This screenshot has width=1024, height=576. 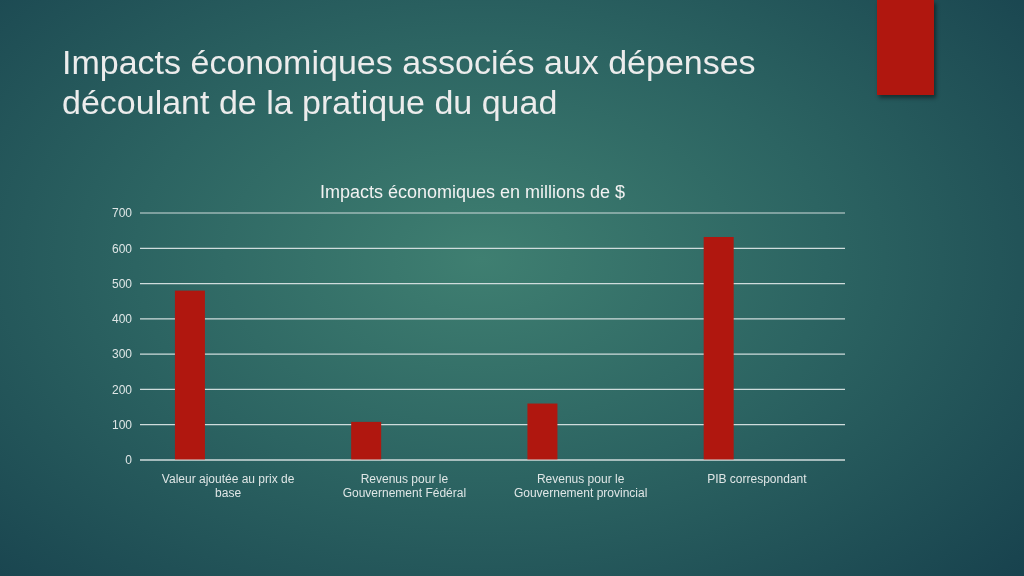 I want to click on y-tick-label: 600, so click(x=122, y=248).